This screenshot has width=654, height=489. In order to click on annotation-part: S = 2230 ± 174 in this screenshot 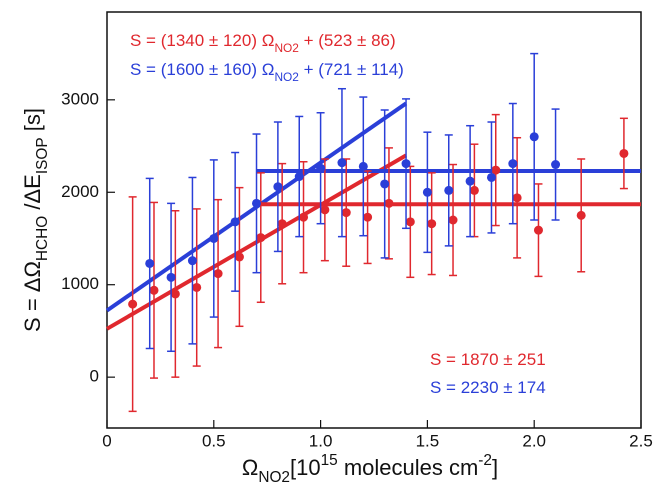, I will do `click(488, 387)`.